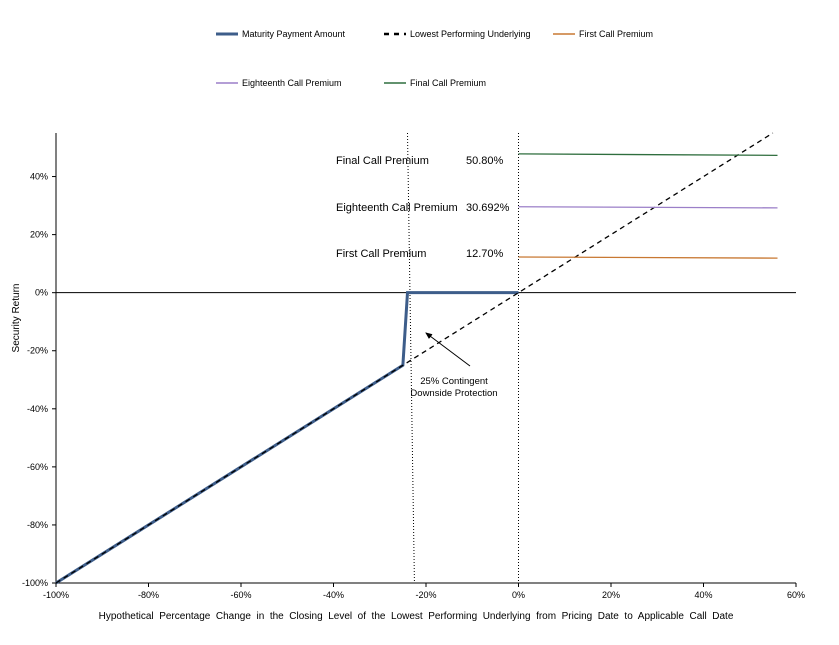 The height and width of the screenshot is (645, 839). What do you see at coordinates (488, 208) in the screenshot?
I see `premium-value: 30.692%` at bounding box center [488, 208].